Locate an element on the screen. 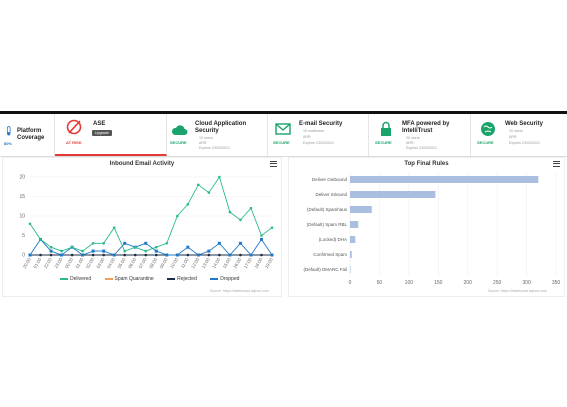 This screenshot has width=567, height=407. category-label: (Default) Spam RBL is located at coordinates (327, 224).